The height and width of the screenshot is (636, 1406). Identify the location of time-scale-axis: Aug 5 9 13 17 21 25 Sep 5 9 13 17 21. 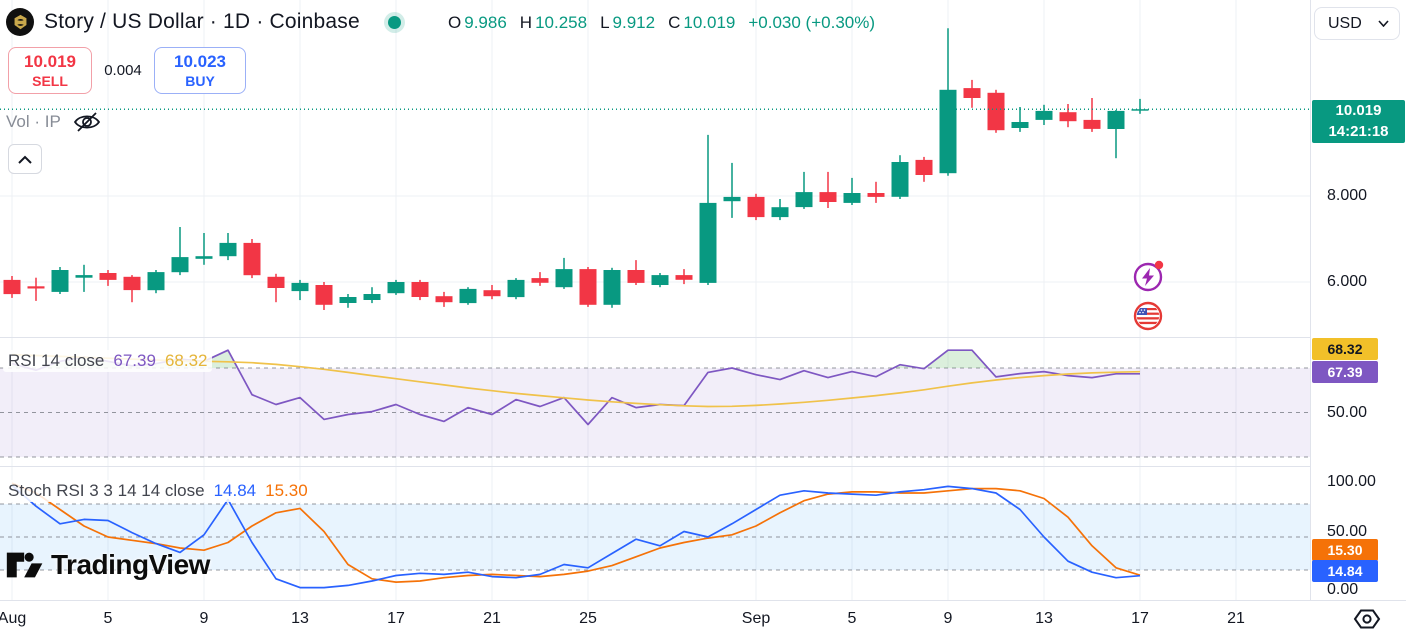
(703, 618).